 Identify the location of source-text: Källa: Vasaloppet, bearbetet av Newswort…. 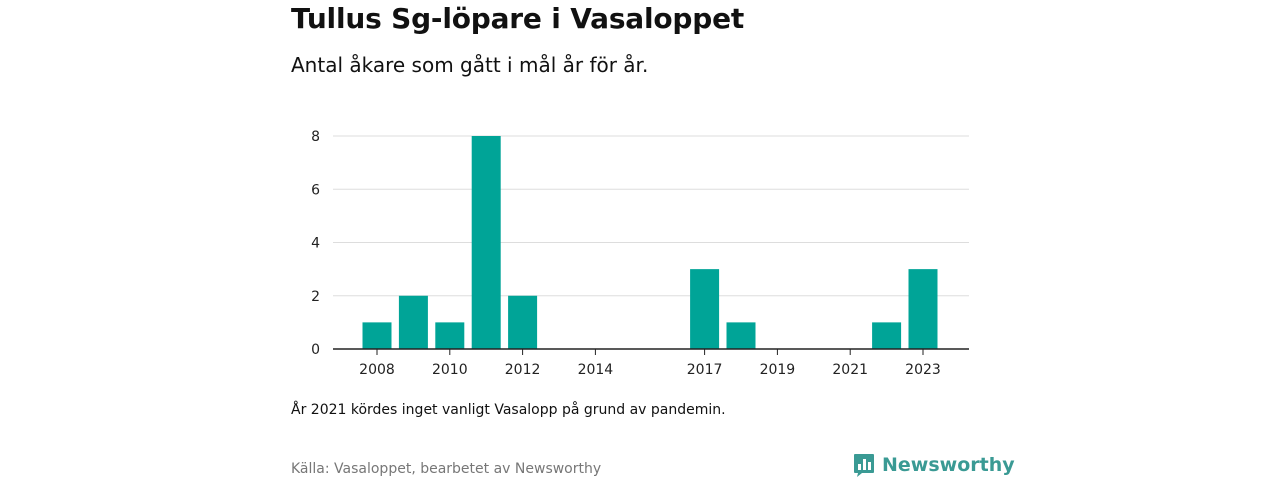
(446, 469).